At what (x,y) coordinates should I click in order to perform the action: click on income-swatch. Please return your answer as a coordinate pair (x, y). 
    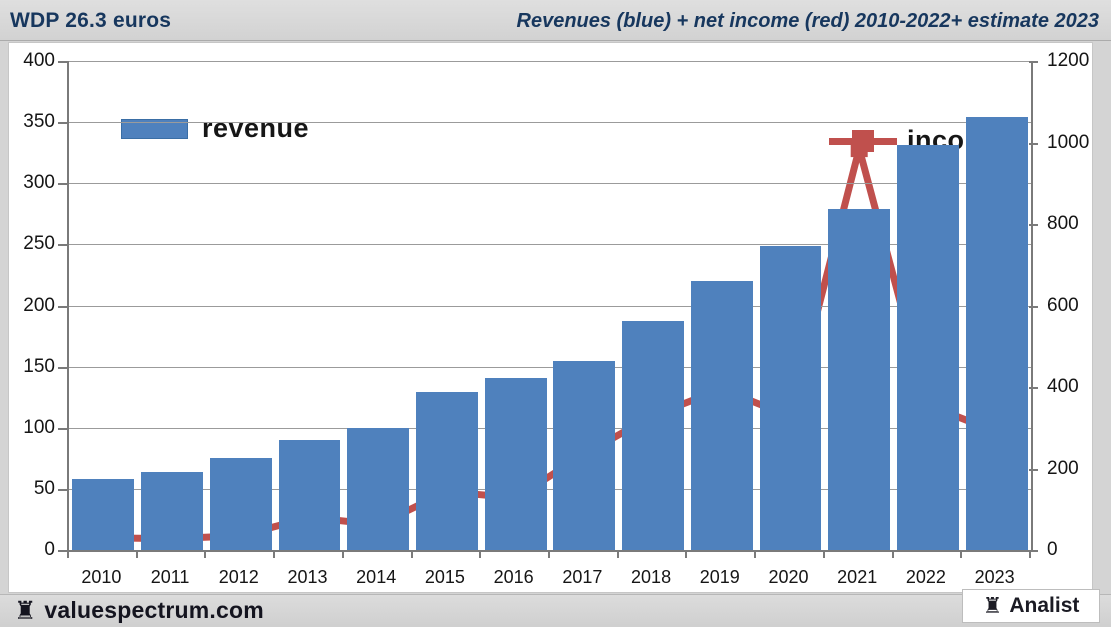
    Looking at the image, I should click on (863, 140).